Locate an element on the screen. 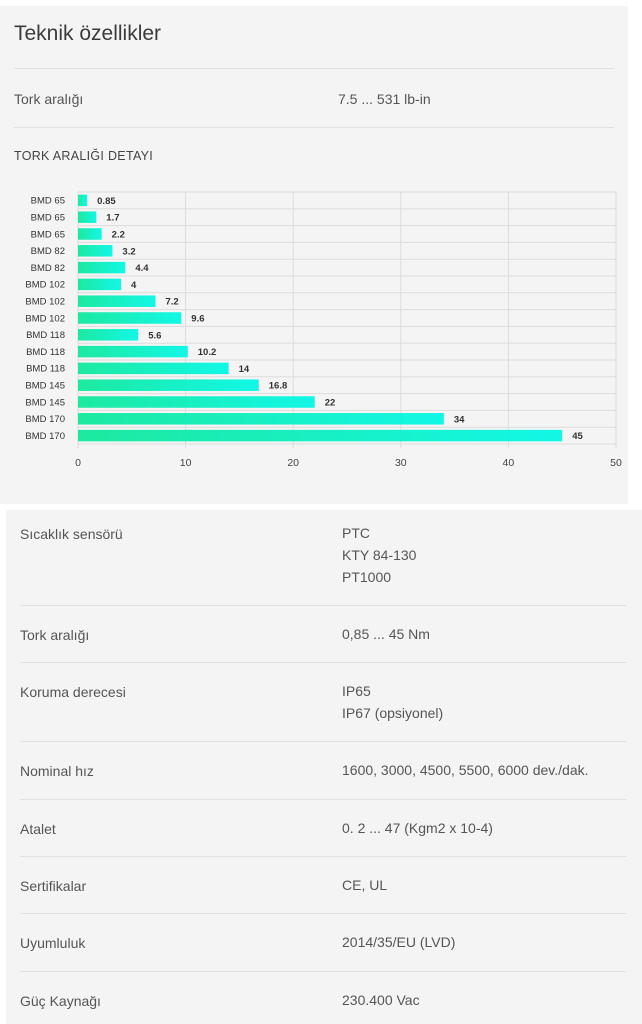 Image resolution: width=642 pixels, height=1024 pixels. spec-value-line: IP67 (opsiyonel) is located at coordinates (393, 713).